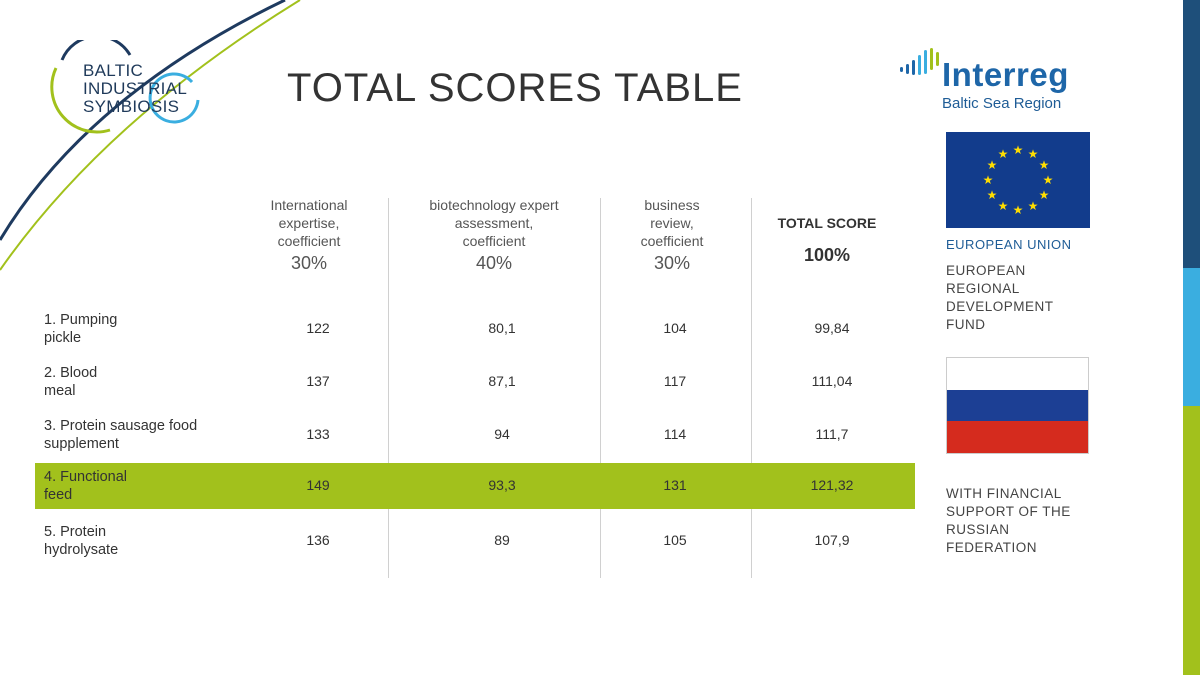 The image size is (1200, 675). Describe the element at coordinates (318, 540) in the screenshot. I see `score-international: 136` at that location.